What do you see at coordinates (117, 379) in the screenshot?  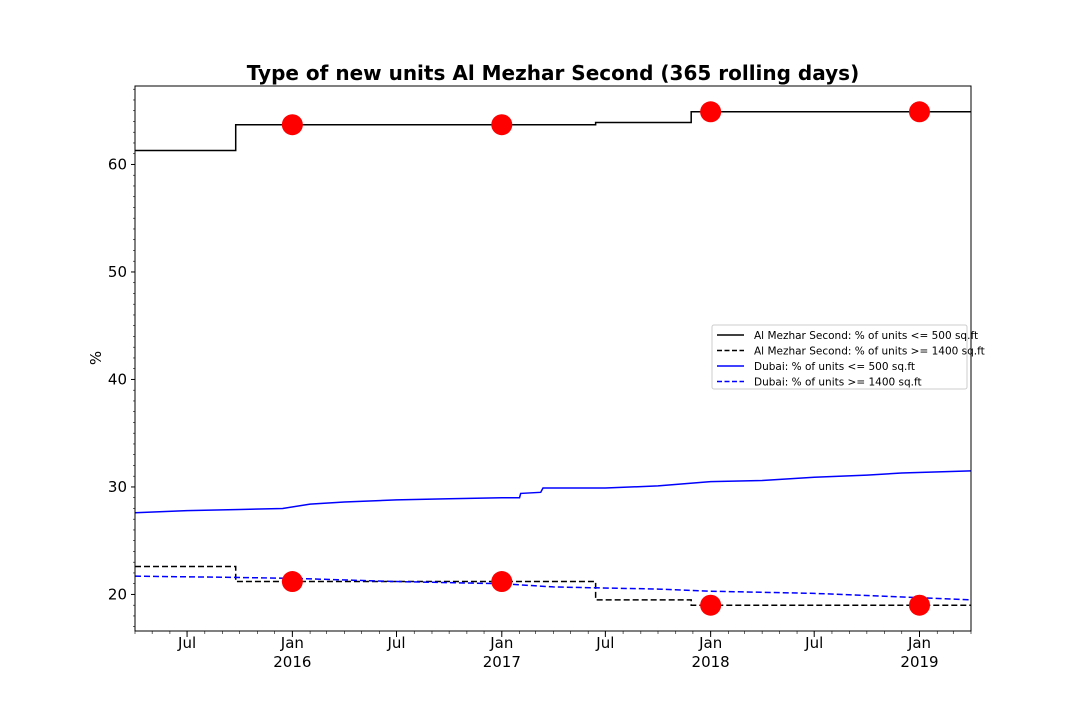 I see `y-tick-label: 40` at bounding box center [117, 379].